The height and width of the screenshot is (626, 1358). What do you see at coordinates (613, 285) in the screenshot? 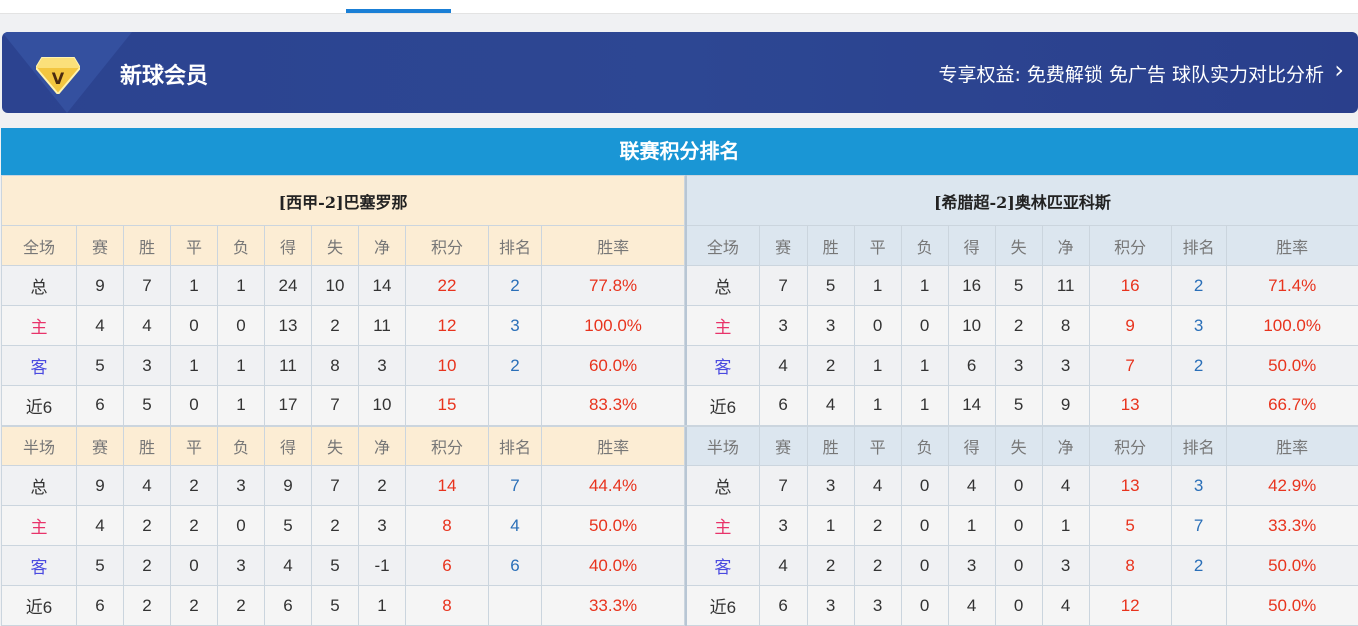
I see `table-cell: 77.8%` at bounding box center [613, 285].